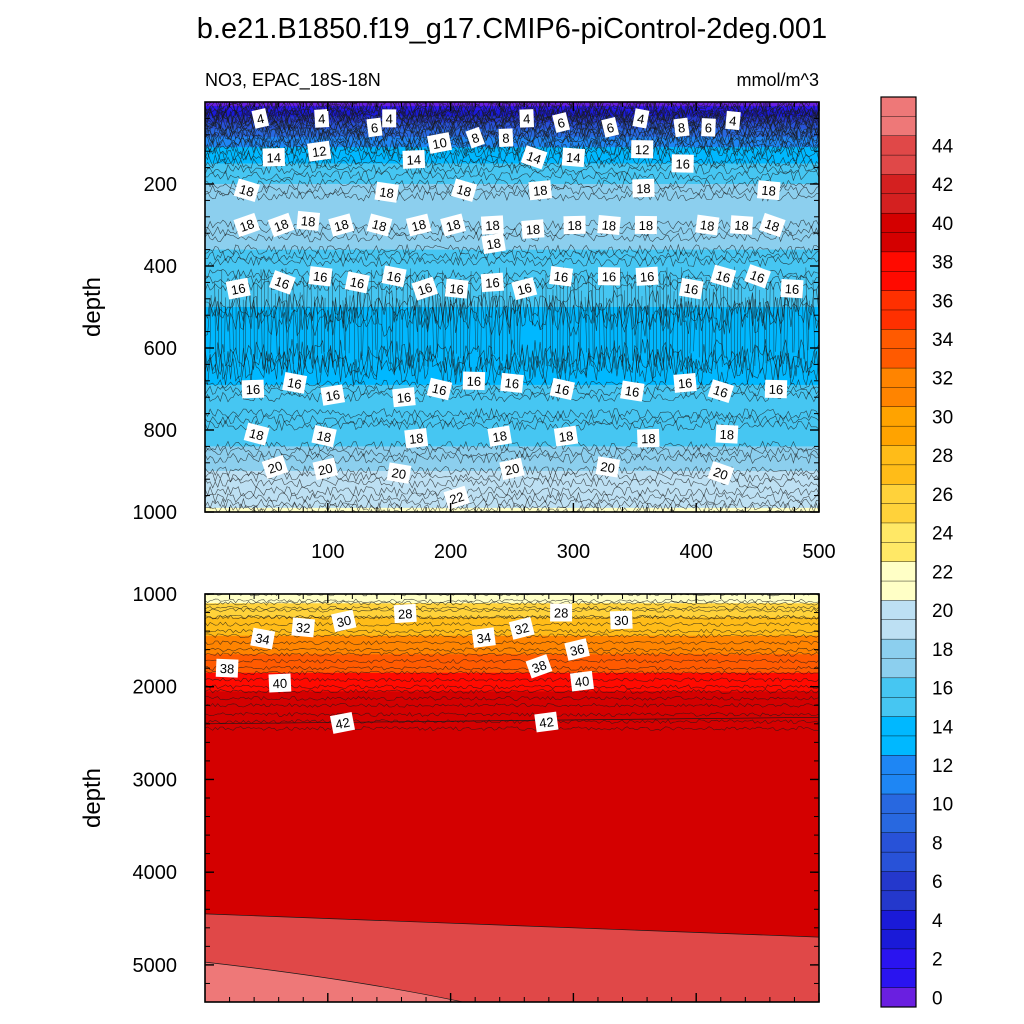 This screenshot has width=1024, height=1024. I want to click on colorbar-tick-label: 16, so click(942, 689).